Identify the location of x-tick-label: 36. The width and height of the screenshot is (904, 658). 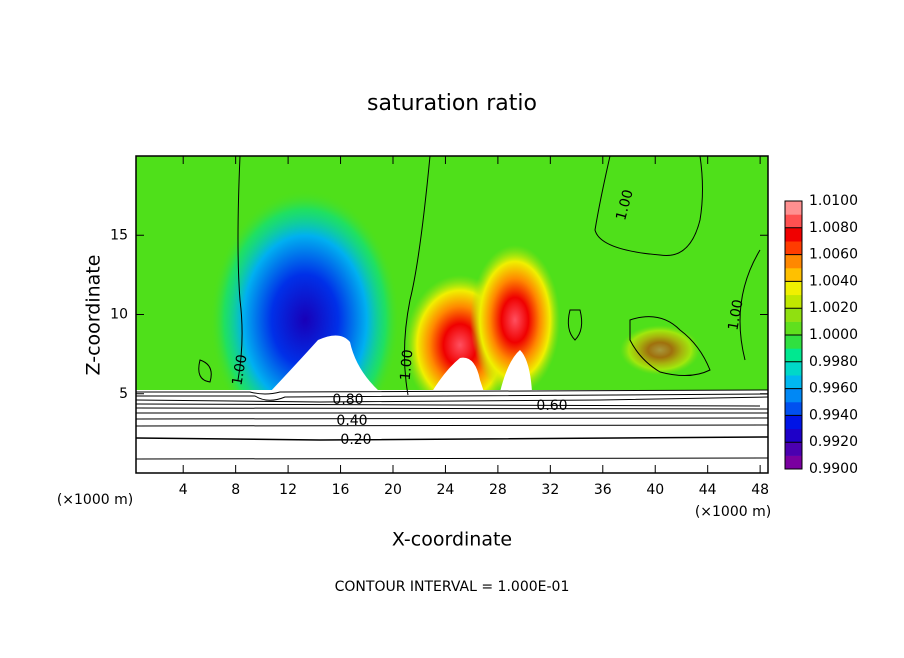
(603, 490).